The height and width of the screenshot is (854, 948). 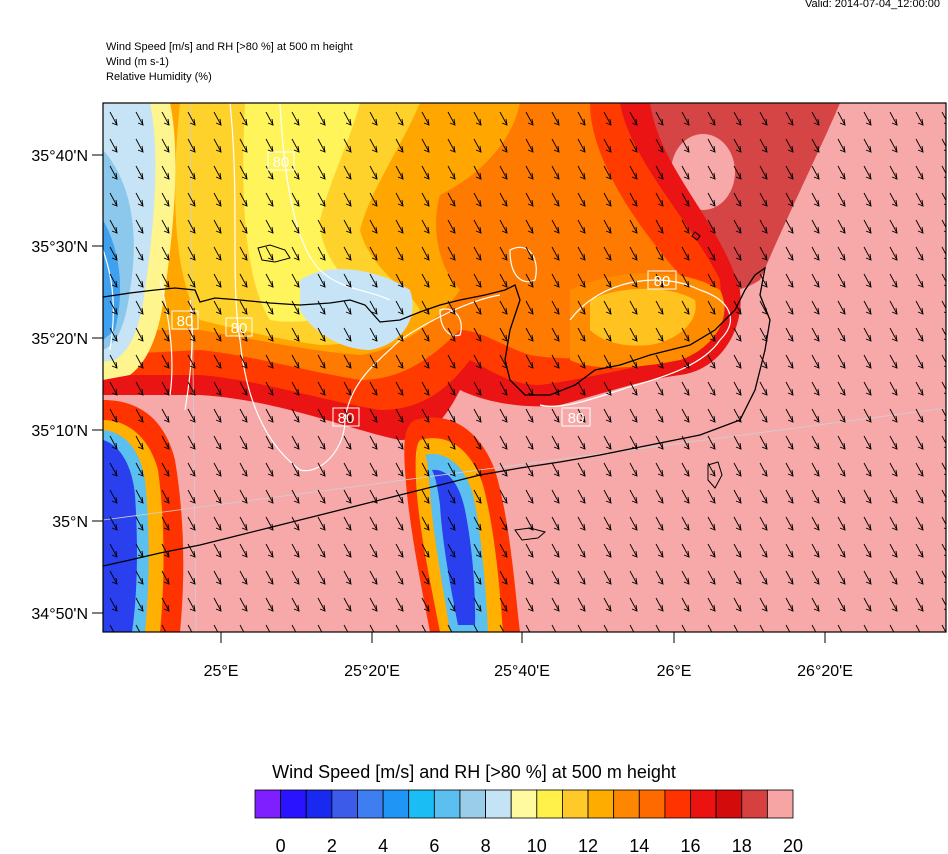 I want to click on lat-label: 35°20'N, so click(x=59, y=339).